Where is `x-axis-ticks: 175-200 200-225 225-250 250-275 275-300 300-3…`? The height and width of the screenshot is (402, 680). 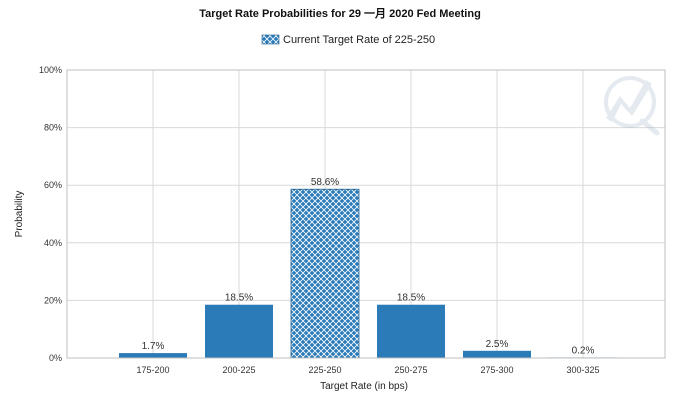 x-axis-ticks: 175-200 200-225 225-250 250-275 275-300 300-3… is located at coordinates (367, 370).